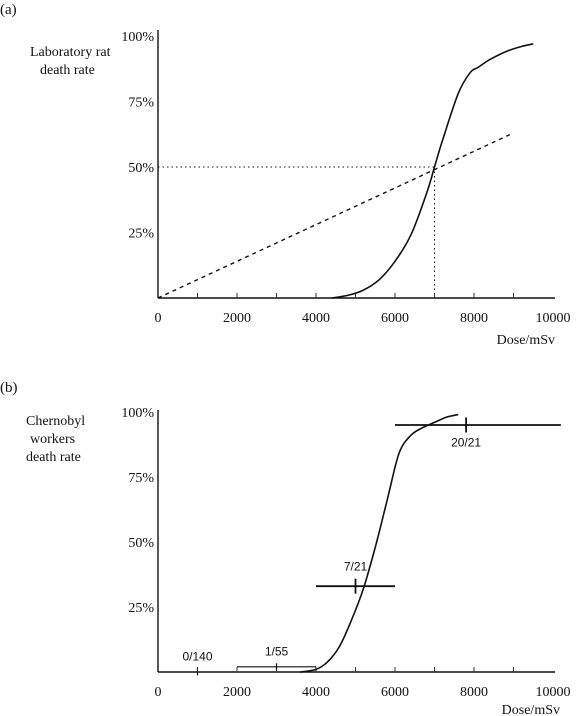 The height and width of the screenshot is (716, 580). I want to click on panel-b-ylabel-line1: Chernobyl, so click(55, 421).